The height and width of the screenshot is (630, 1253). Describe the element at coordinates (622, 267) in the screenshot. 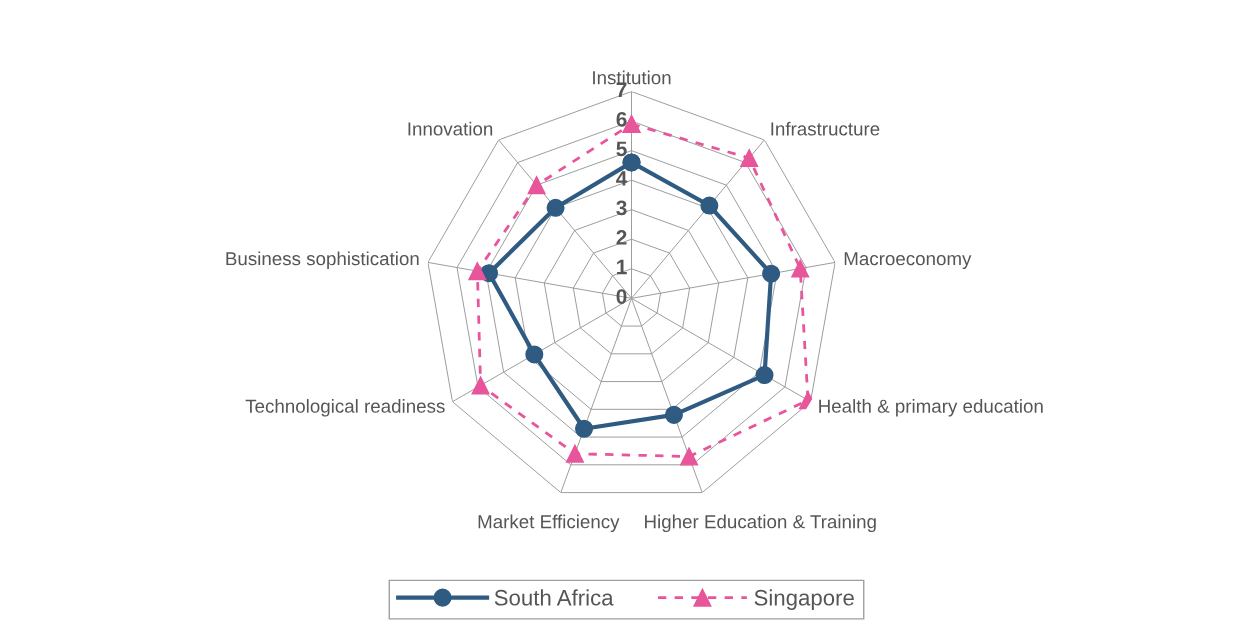

I see `y-tick-label: 1` at that location.